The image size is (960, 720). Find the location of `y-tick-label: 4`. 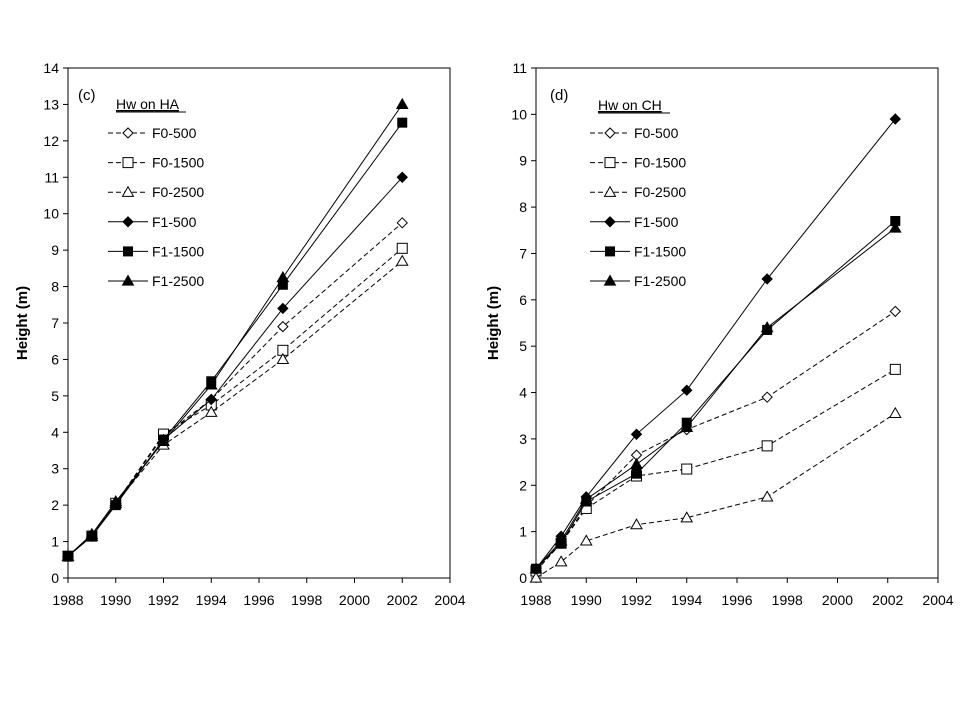

y-tick-label: 4 is located at coordinates (55, 432).